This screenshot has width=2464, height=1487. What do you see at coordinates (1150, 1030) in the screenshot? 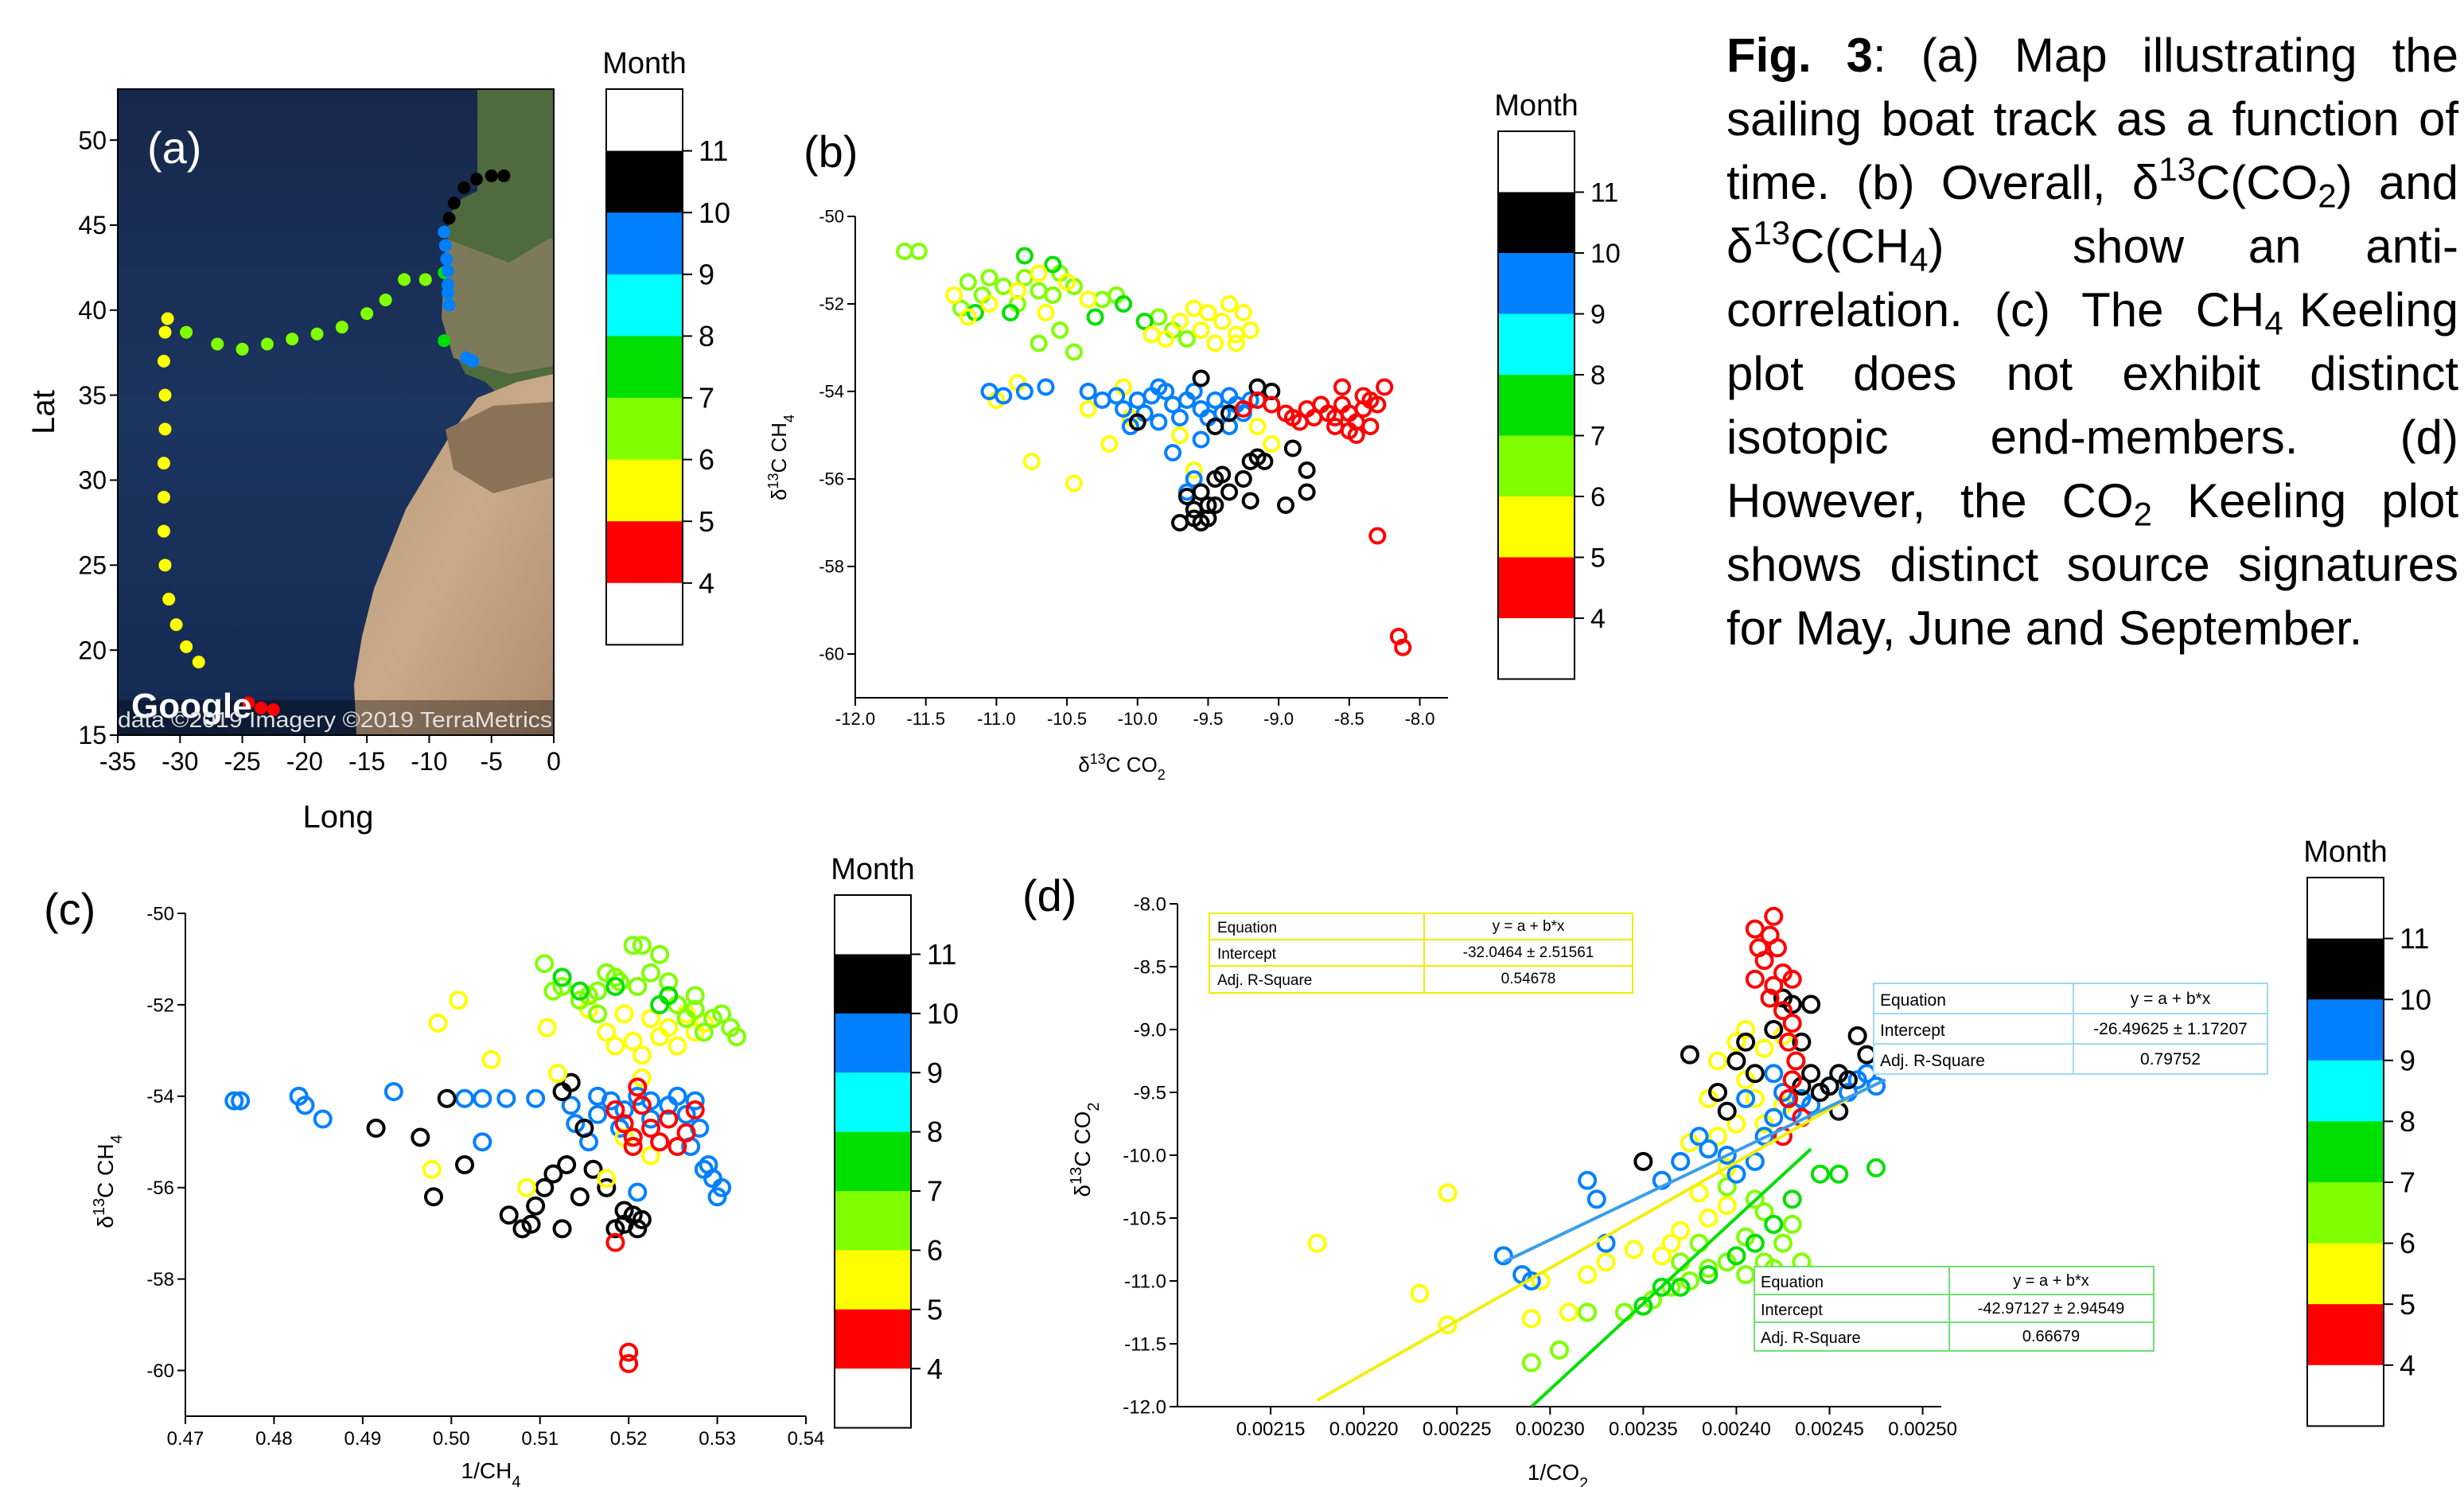
I see `y-tick-label: -9.0` at bounding box center [1150, 1030].